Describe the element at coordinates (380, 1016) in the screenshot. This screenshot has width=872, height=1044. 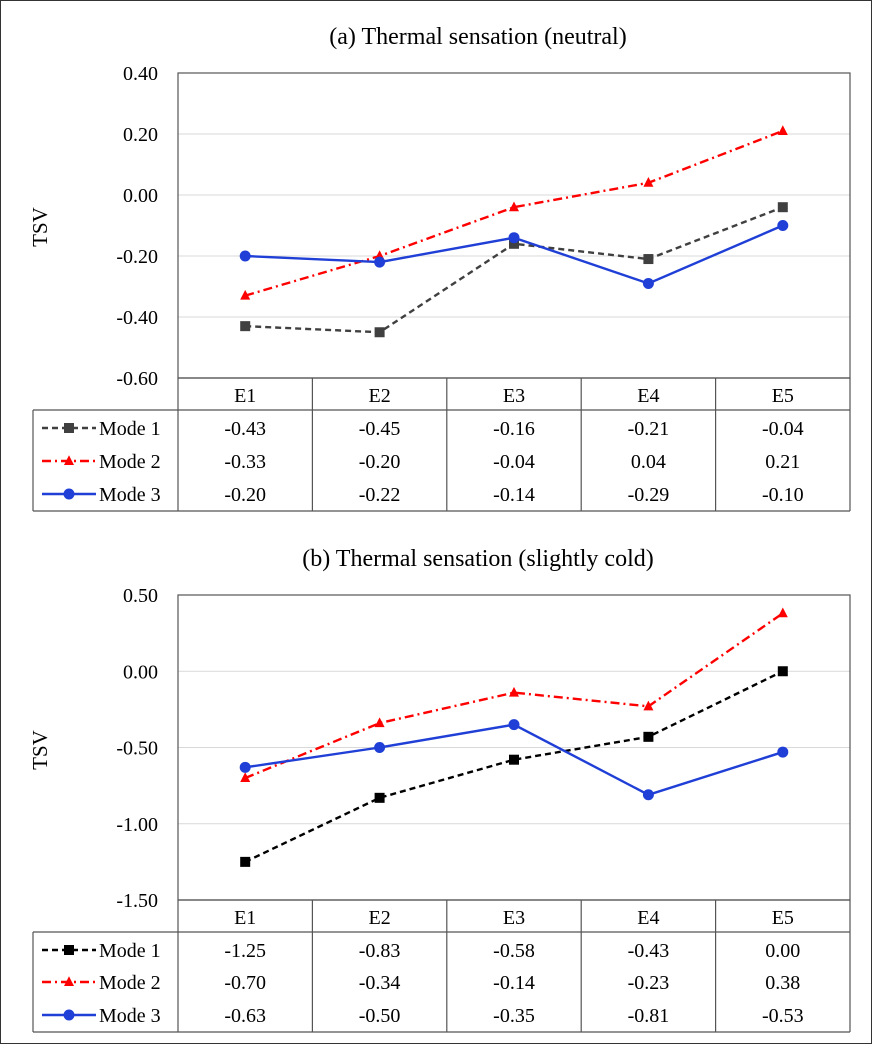
I see `table-cell: -0.50` at that location.